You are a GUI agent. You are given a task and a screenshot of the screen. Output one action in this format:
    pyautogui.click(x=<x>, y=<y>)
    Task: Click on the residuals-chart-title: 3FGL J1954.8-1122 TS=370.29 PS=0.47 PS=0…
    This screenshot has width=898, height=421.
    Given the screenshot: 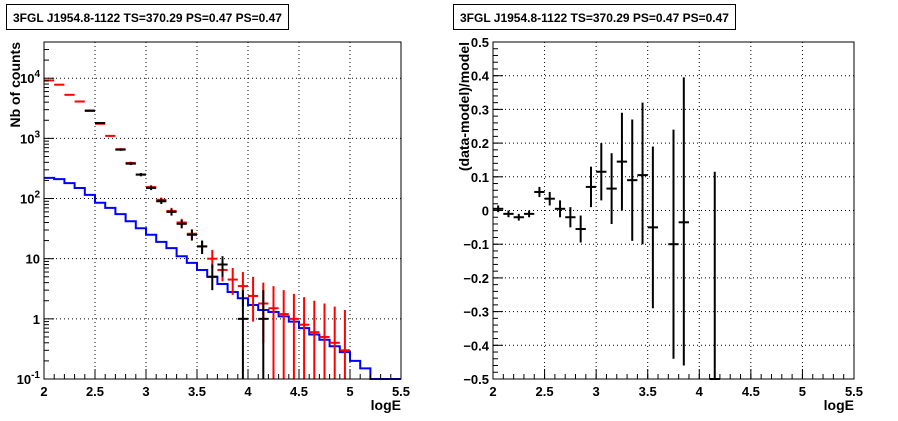 What is the action you would take?
    pyautogui.click(x=594, y=17)
    